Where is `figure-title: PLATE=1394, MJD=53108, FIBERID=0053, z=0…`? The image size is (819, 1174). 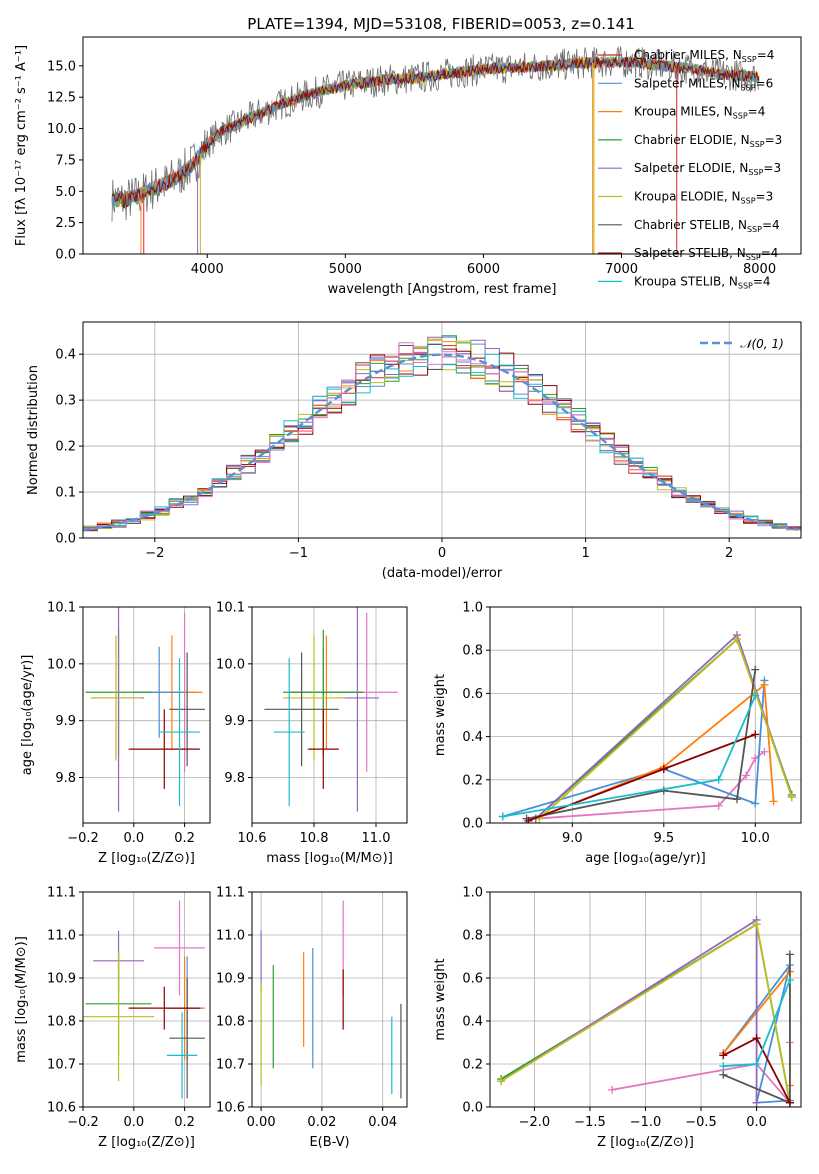 figure-title: PLATE=1394, MJD=53108, FIBERID=0053, z=0… is located at coordinates (440, 24).